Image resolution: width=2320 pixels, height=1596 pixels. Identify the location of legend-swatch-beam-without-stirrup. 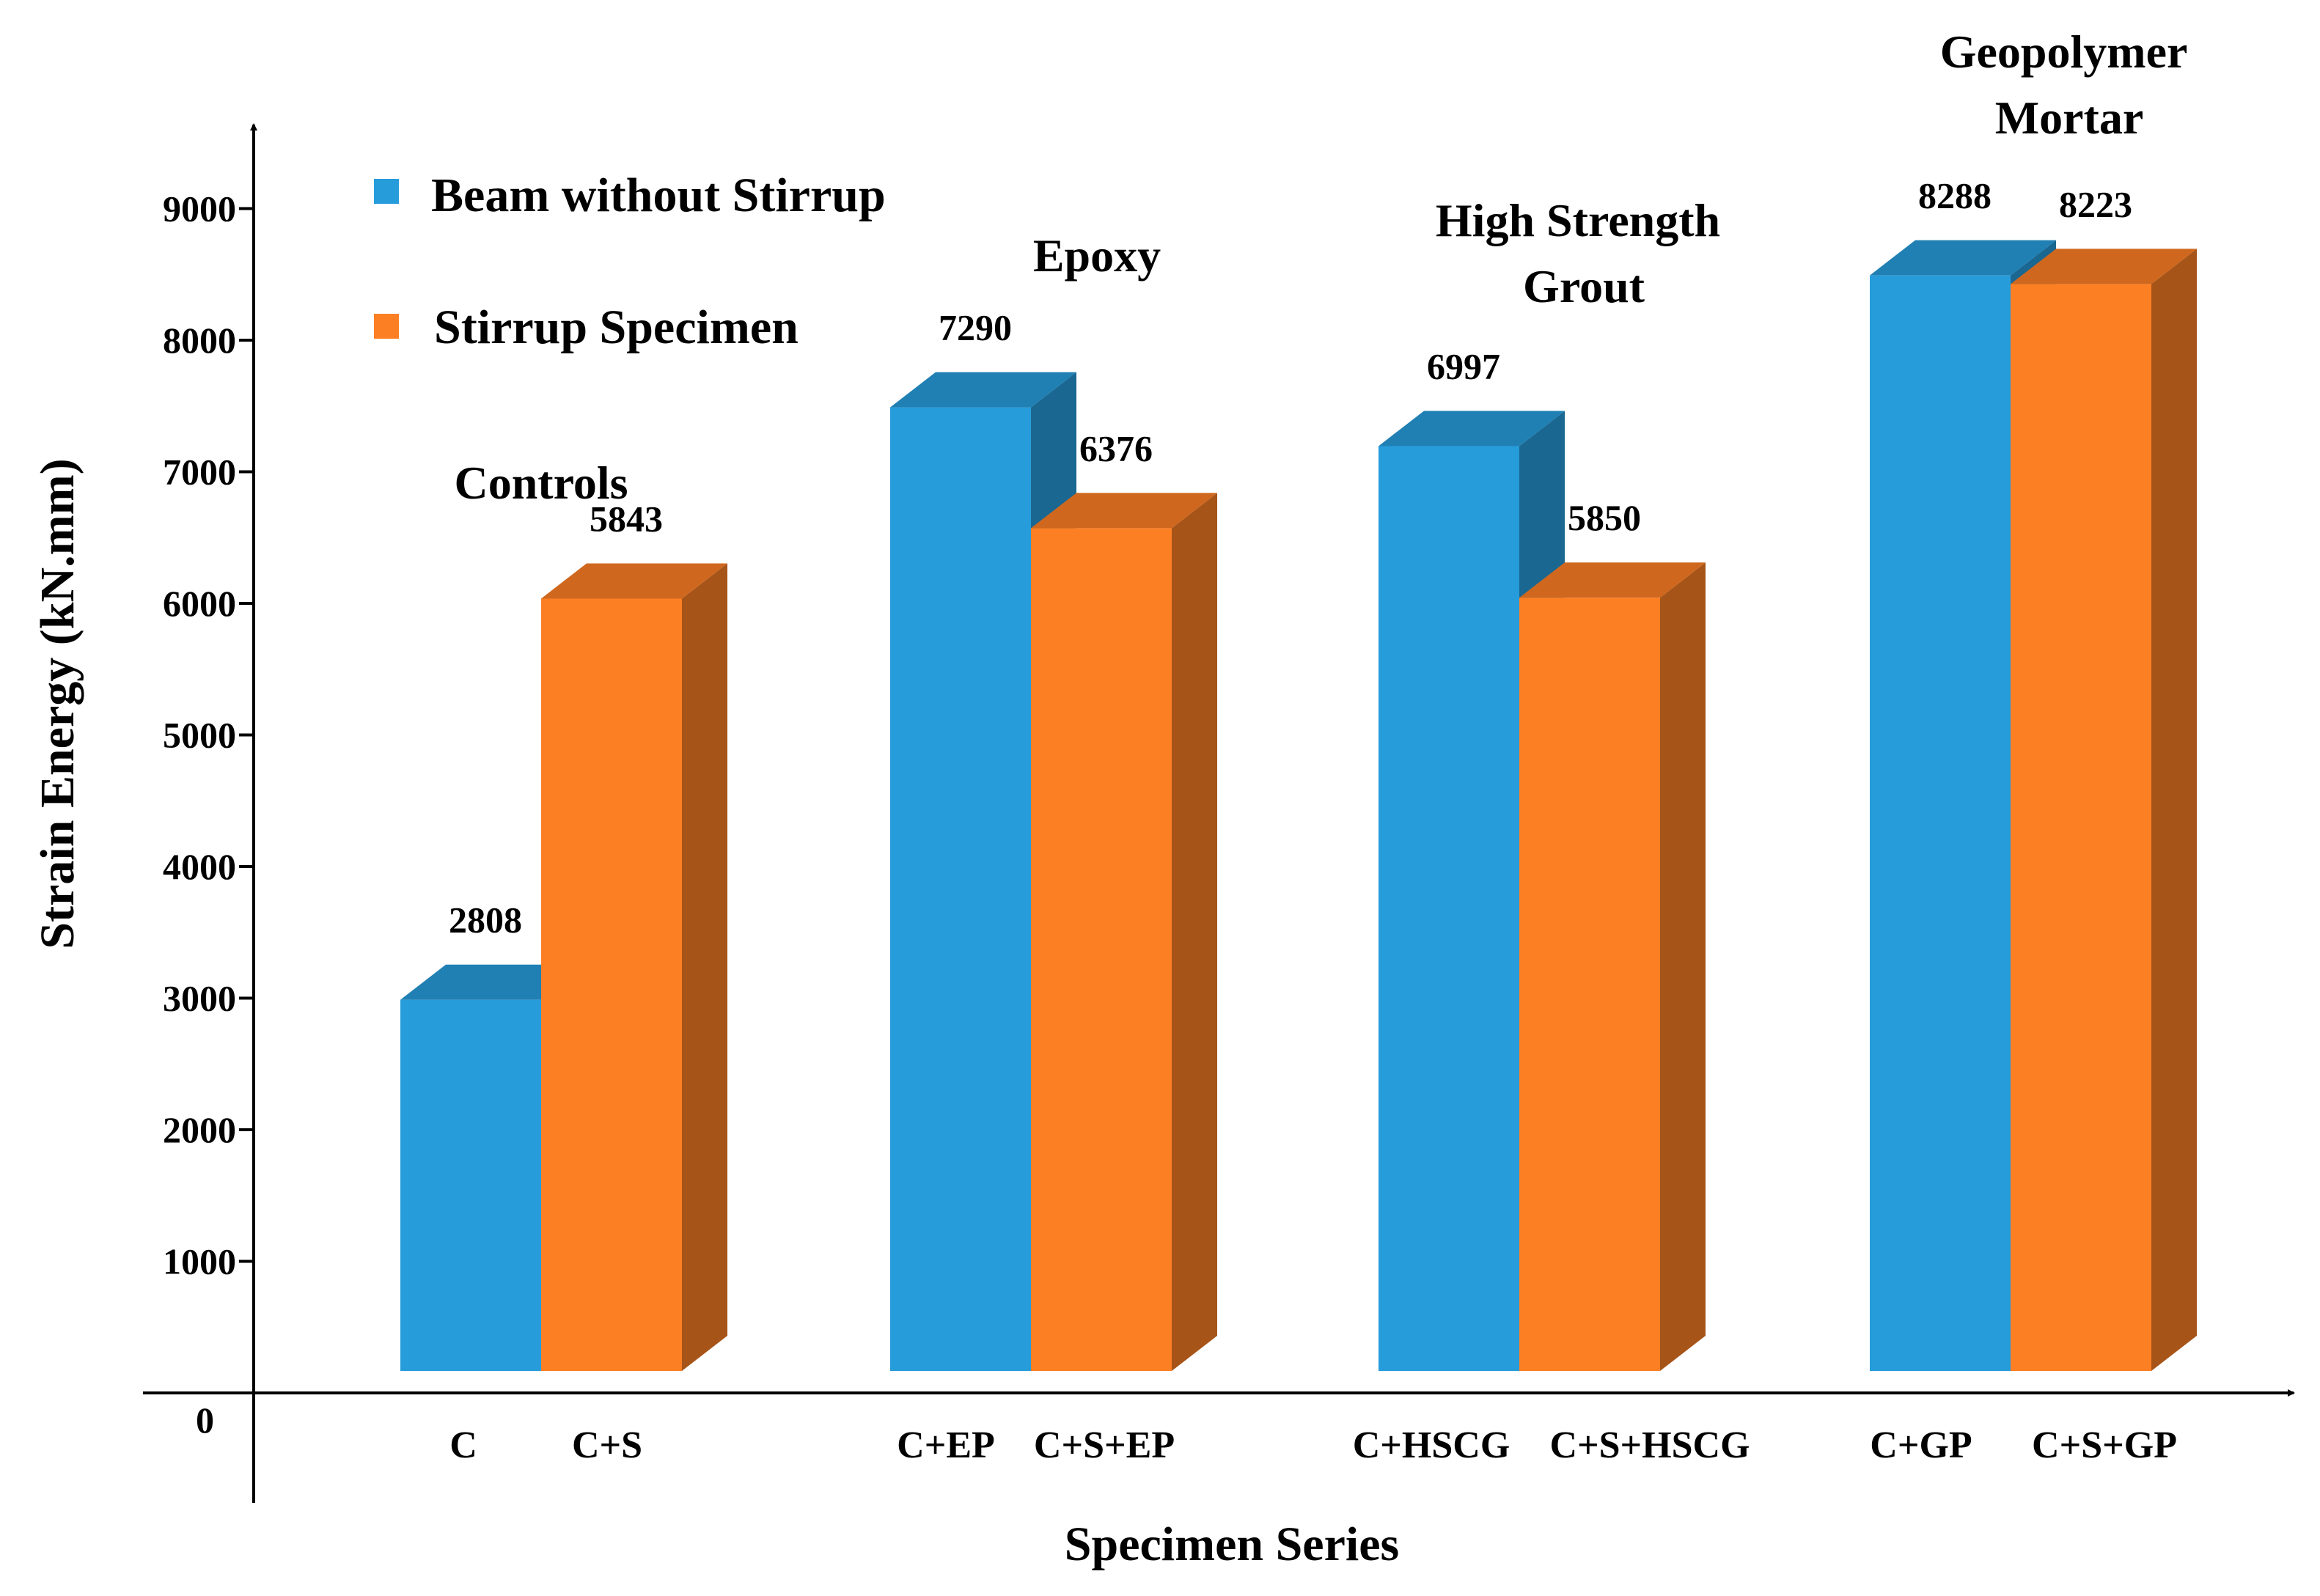
(386, 191).